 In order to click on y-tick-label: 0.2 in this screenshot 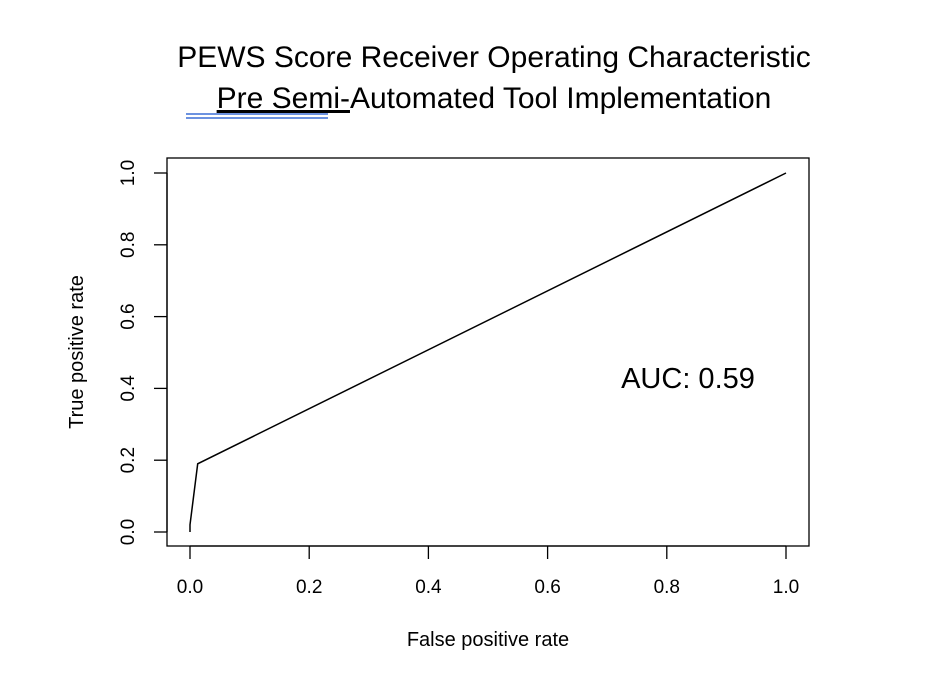, I will do `click(128, 460)`.